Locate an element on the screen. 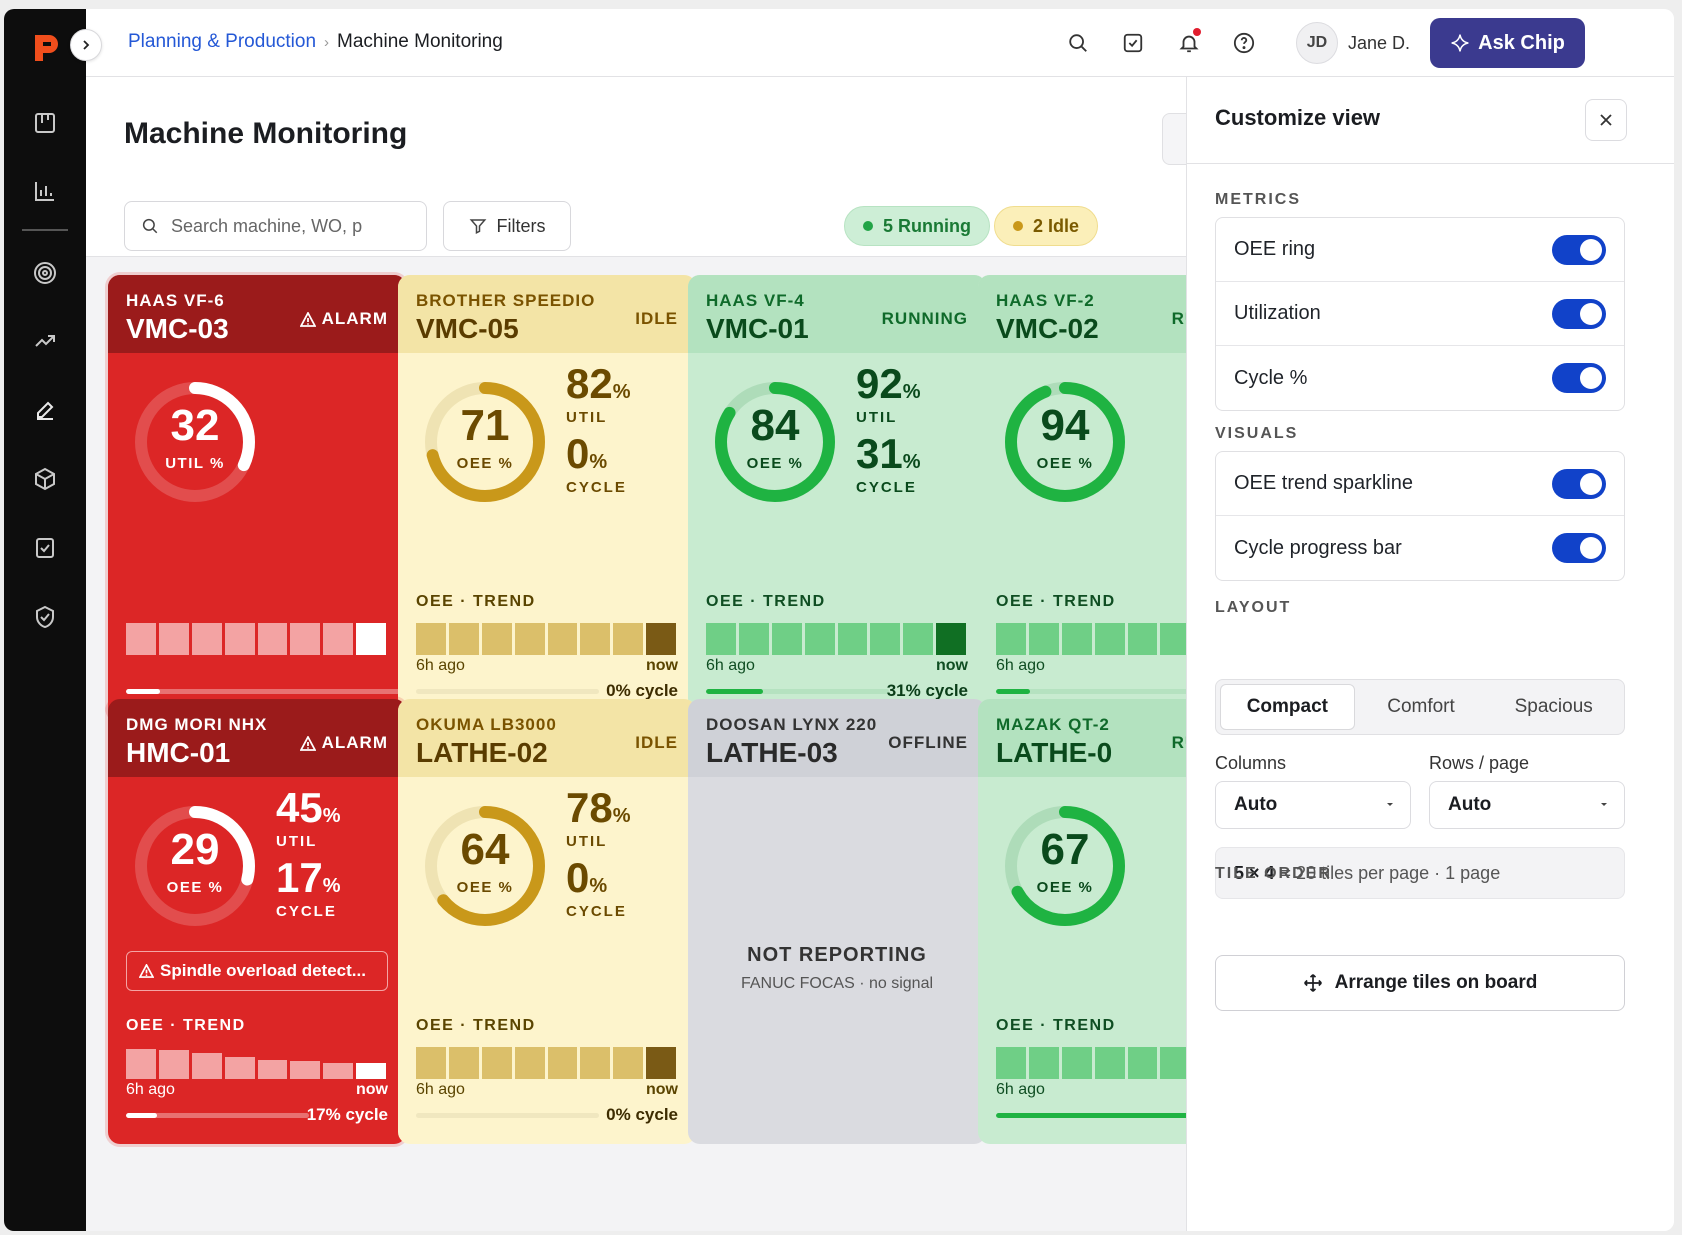 The image size is (1682, 1235). arrange-tiles-button: Arrange tiles on board is located at coordinates (1420, 983).